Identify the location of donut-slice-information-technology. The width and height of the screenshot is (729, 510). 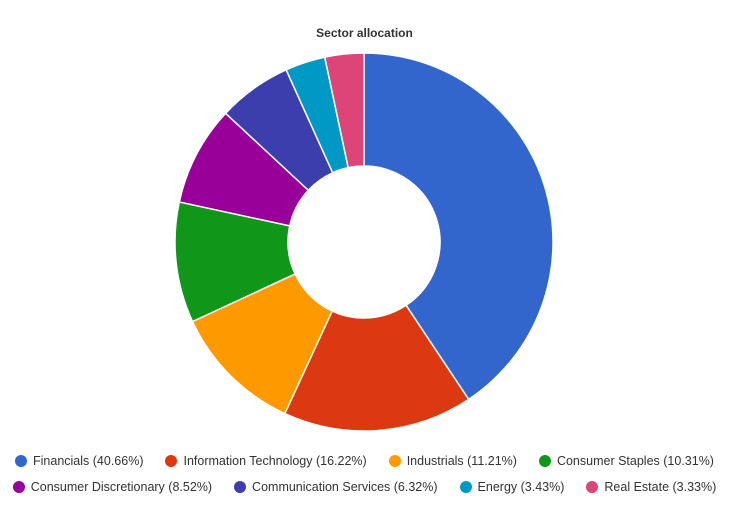
(376, 368).